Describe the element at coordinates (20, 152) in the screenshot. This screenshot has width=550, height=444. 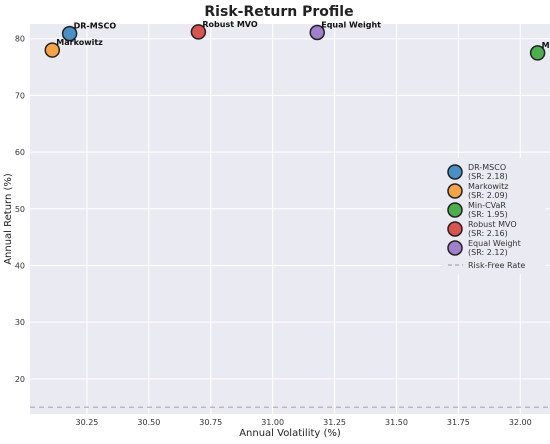
I see `y-tick-label: 60` at that location.